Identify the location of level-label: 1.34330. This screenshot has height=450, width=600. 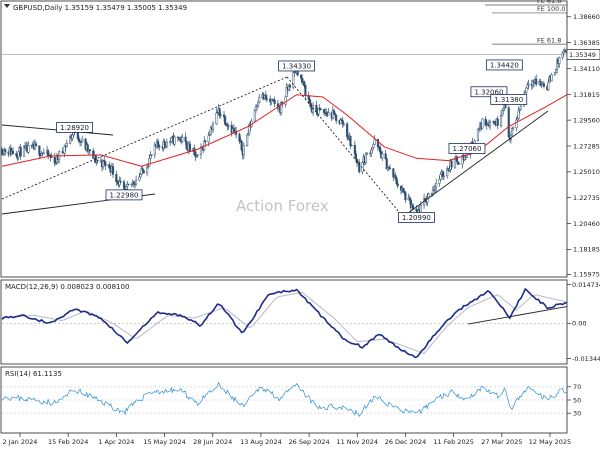
(296, 66).